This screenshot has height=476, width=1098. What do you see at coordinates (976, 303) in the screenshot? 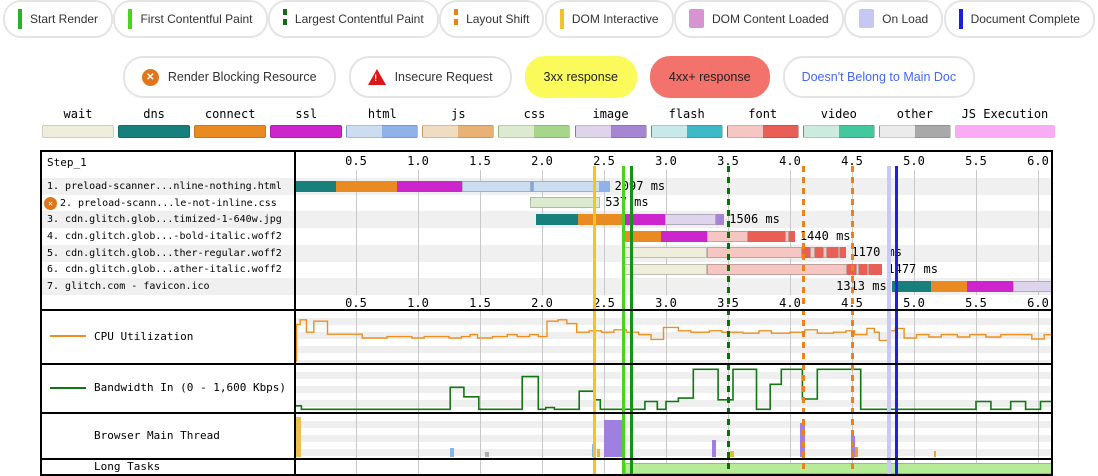
I see `axis-tick-label: 5.5` at bounding box center [976, 303].